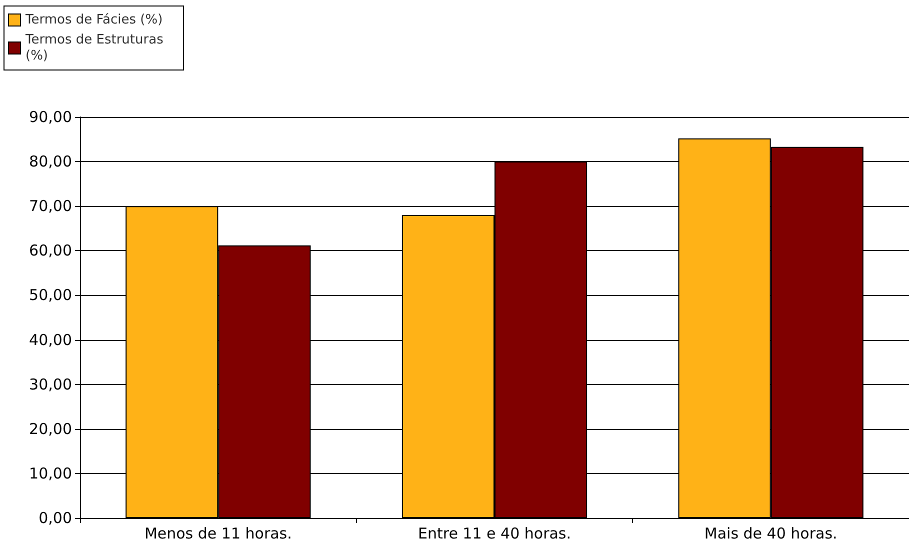  What do you see at coordinates (93, 20) in the screenshot?
I see `legend-label: Termos de Fácies (%)` at bounding box center [93, 20].